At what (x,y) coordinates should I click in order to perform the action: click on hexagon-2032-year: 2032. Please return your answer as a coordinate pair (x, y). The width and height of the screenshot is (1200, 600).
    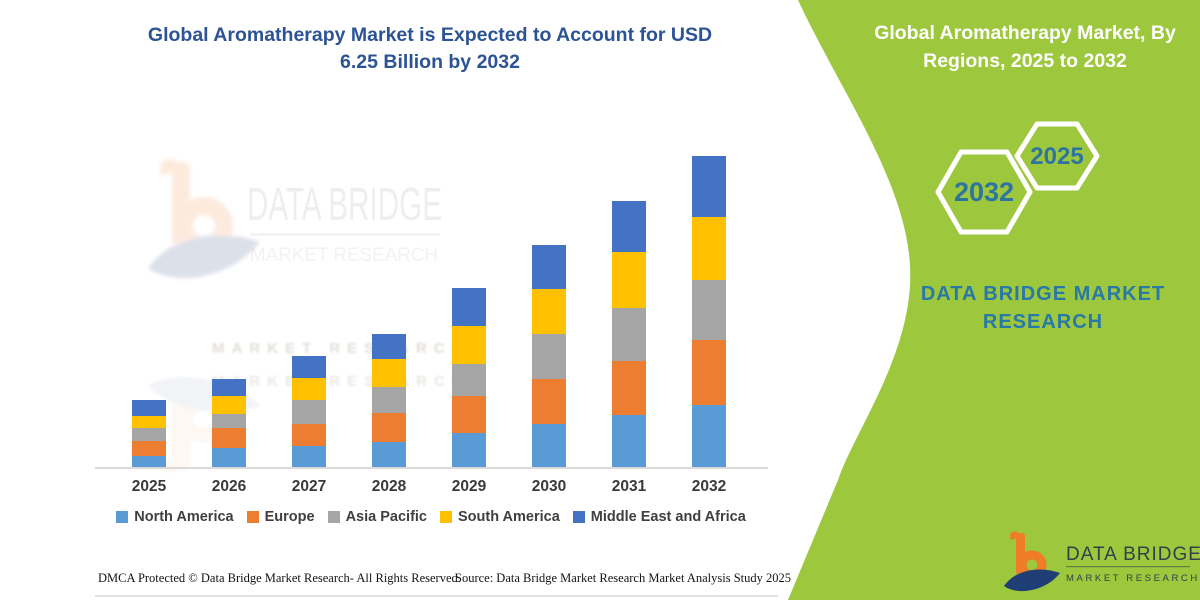
    Looking at the image, I should click on (984, 192).